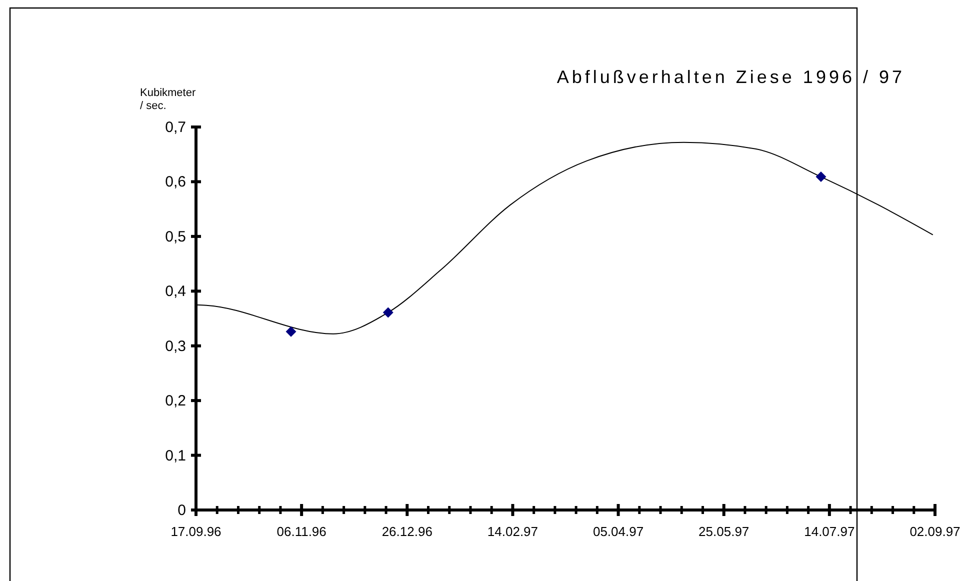 This screenshot has width=960, height=581. What do you see at coordinates (175, 291) in the screenshot?
I see `y-tick-label: 0,4` at bounding box center [175, 291].